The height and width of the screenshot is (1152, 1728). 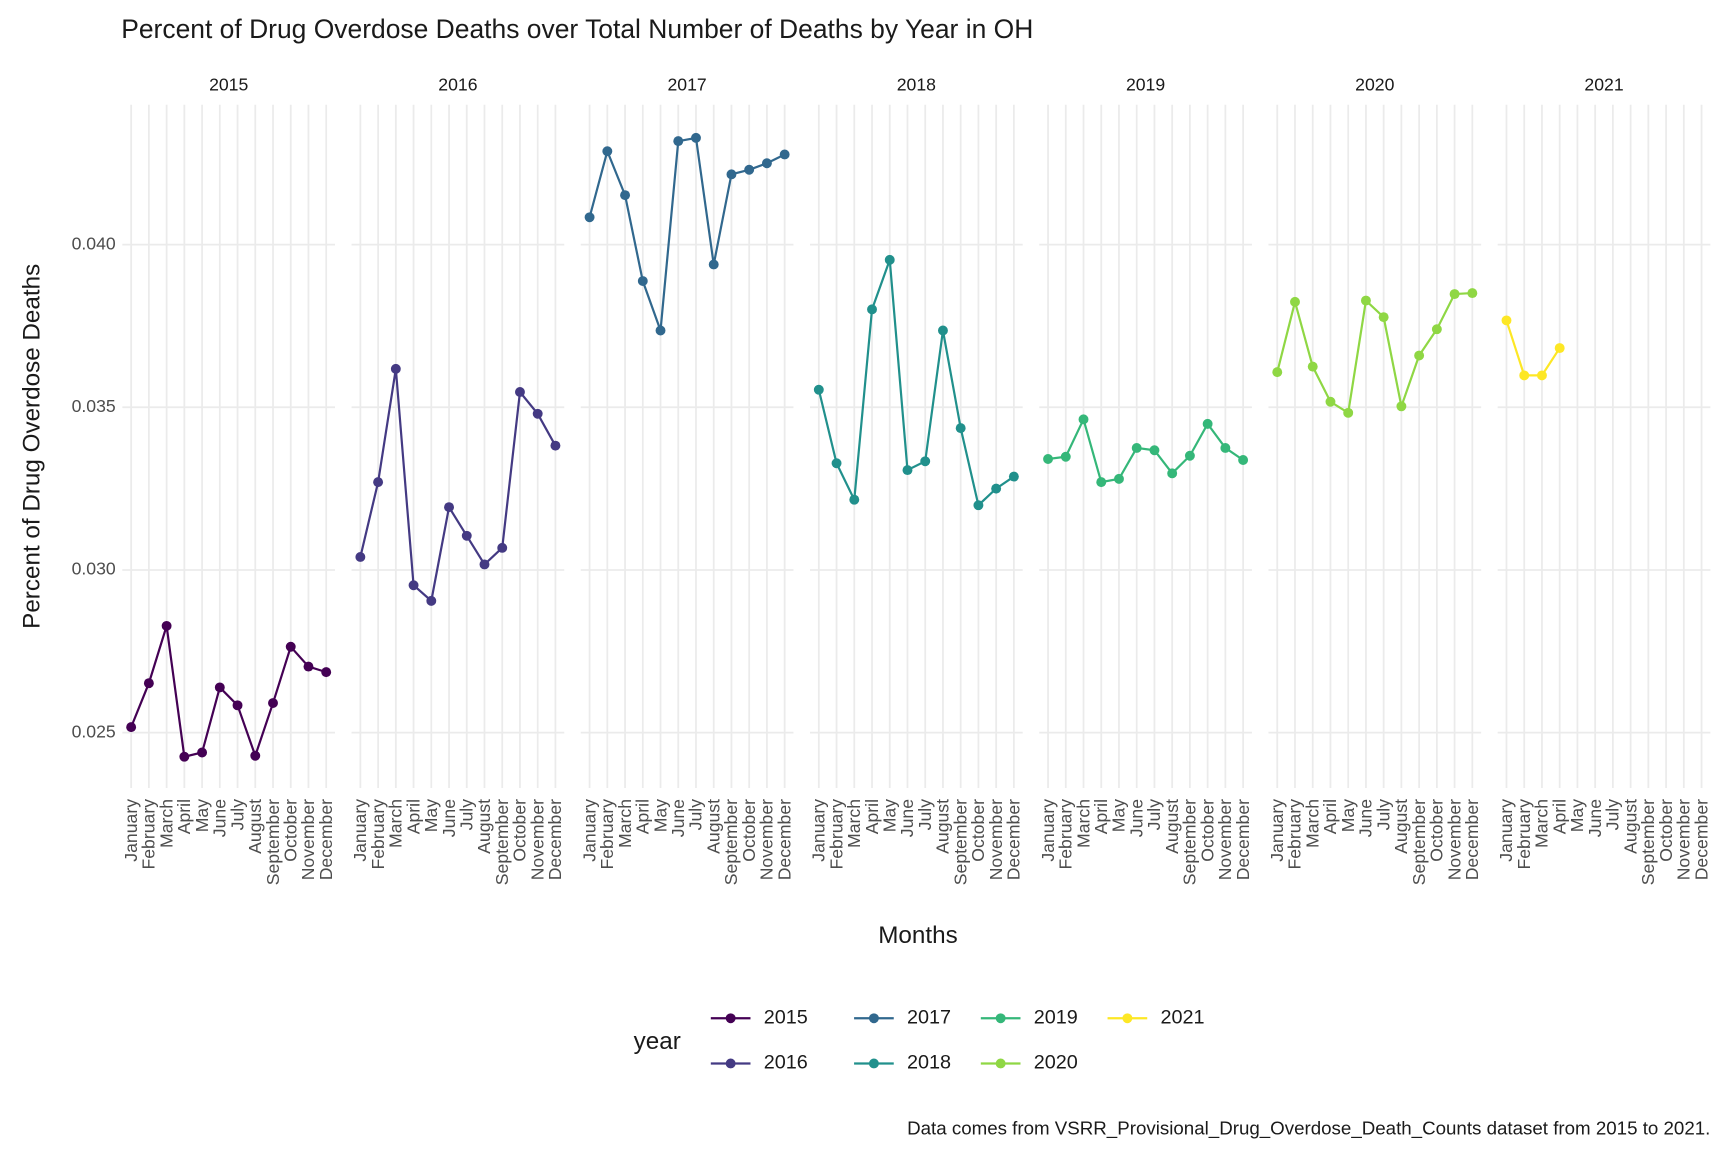 What do you see at coordinates (94, 569) in the screenshot?
I see `y-tick-label: 0.030` at bounding box center [94, 569].